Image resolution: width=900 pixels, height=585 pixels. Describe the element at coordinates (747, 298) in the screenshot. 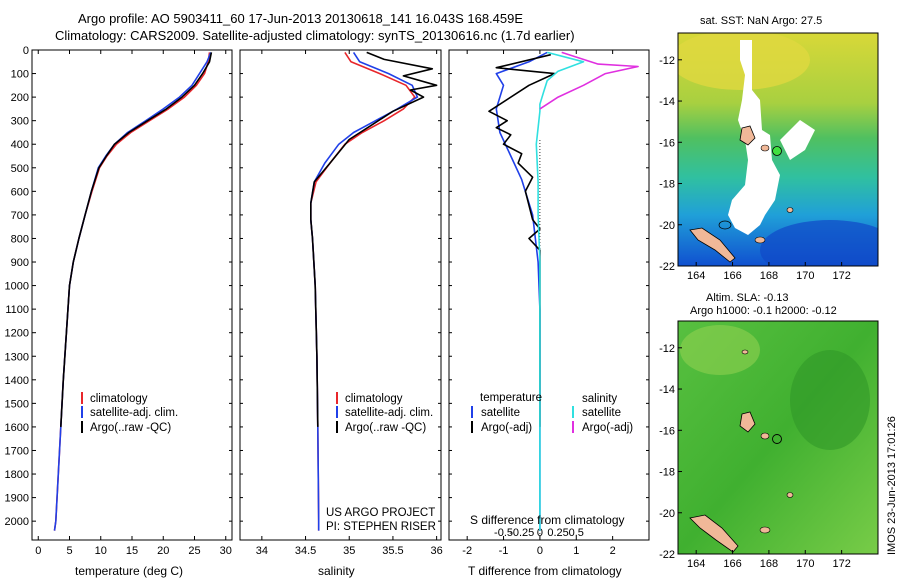

I see `sla-map-title-line1: Altim. SLA: -0.13` at that location.